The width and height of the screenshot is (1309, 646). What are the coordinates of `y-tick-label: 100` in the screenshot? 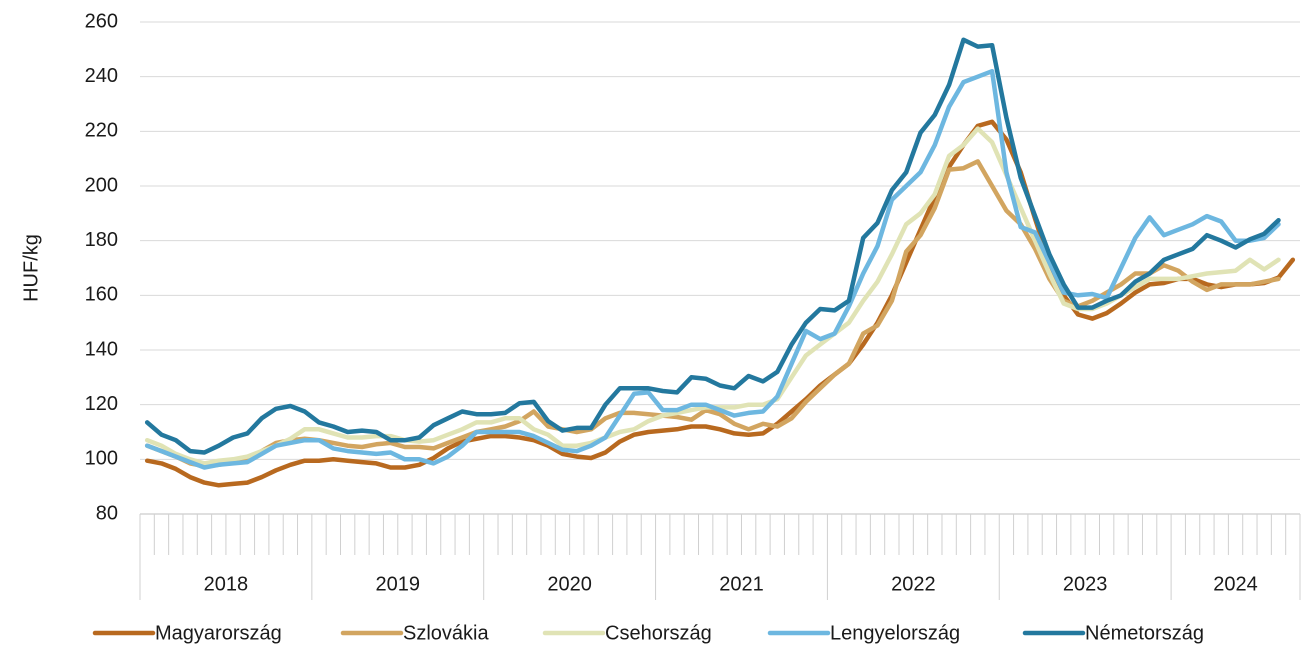 It's located at (101, 459).